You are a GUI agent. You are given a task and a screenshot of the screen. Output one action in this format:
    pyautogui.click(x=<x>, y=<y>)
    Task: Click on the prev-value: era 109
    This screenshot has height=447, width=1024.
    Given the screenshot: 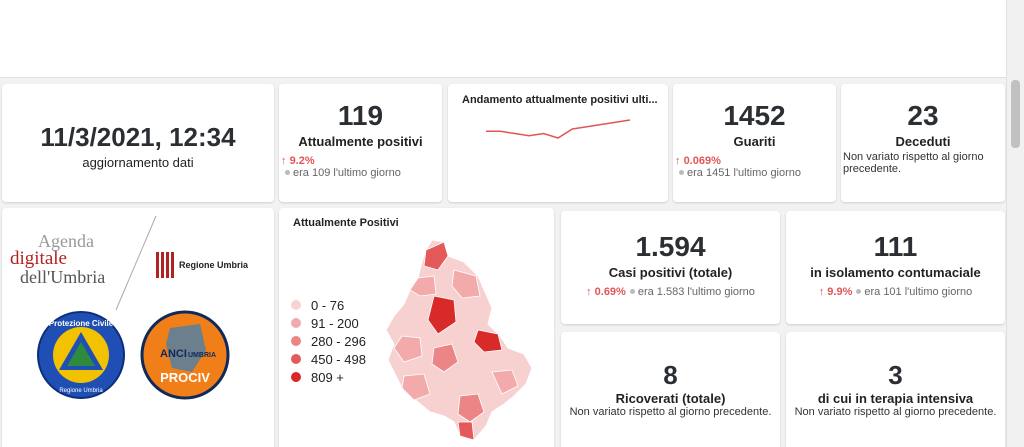 What is the action you would take?
    pyautogui.click(x=312, y=173)
    